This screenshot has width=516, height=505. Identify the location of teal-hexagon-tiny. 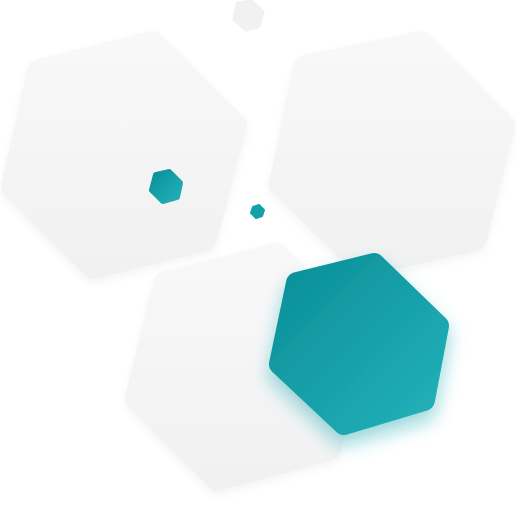
(257, 211).